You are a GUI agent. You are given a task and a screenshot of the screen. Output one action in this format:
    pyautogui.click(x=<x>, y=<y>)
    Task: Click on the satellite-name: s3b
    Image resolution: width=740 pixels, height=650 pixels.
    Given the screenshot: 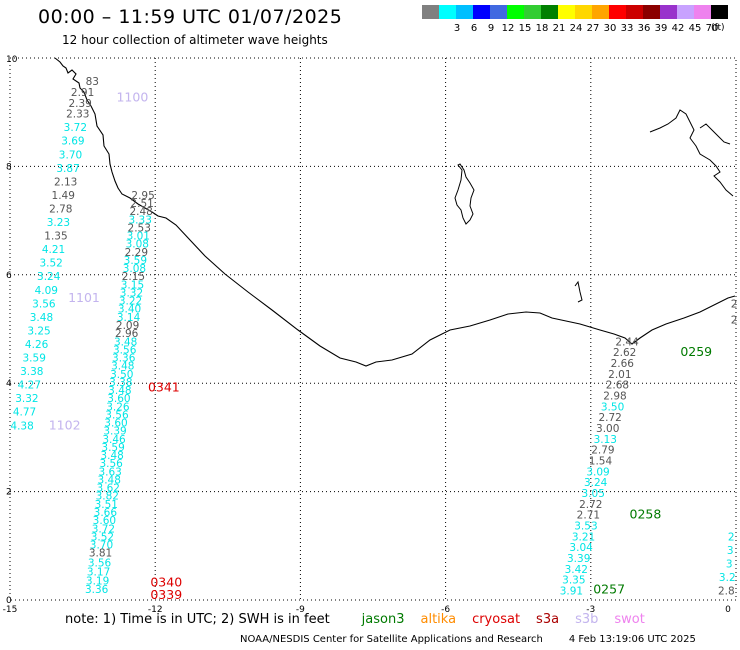 What is the action you would take?
    pyautogui.click(x=587, y=619)
    